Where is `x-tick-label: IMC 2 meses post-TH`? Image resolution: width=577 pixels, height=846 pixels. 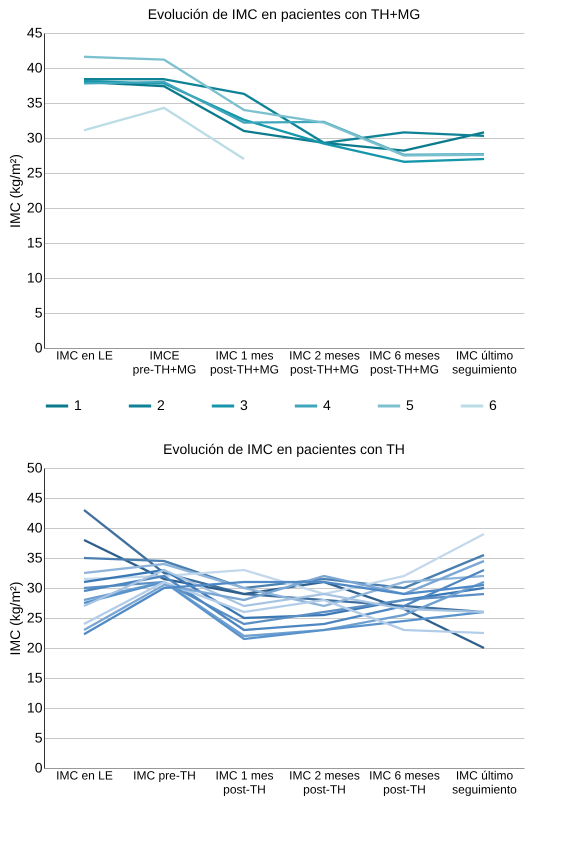 x-tick-label: IMC 2 meses post-TH is located at coordinates (324, 782).